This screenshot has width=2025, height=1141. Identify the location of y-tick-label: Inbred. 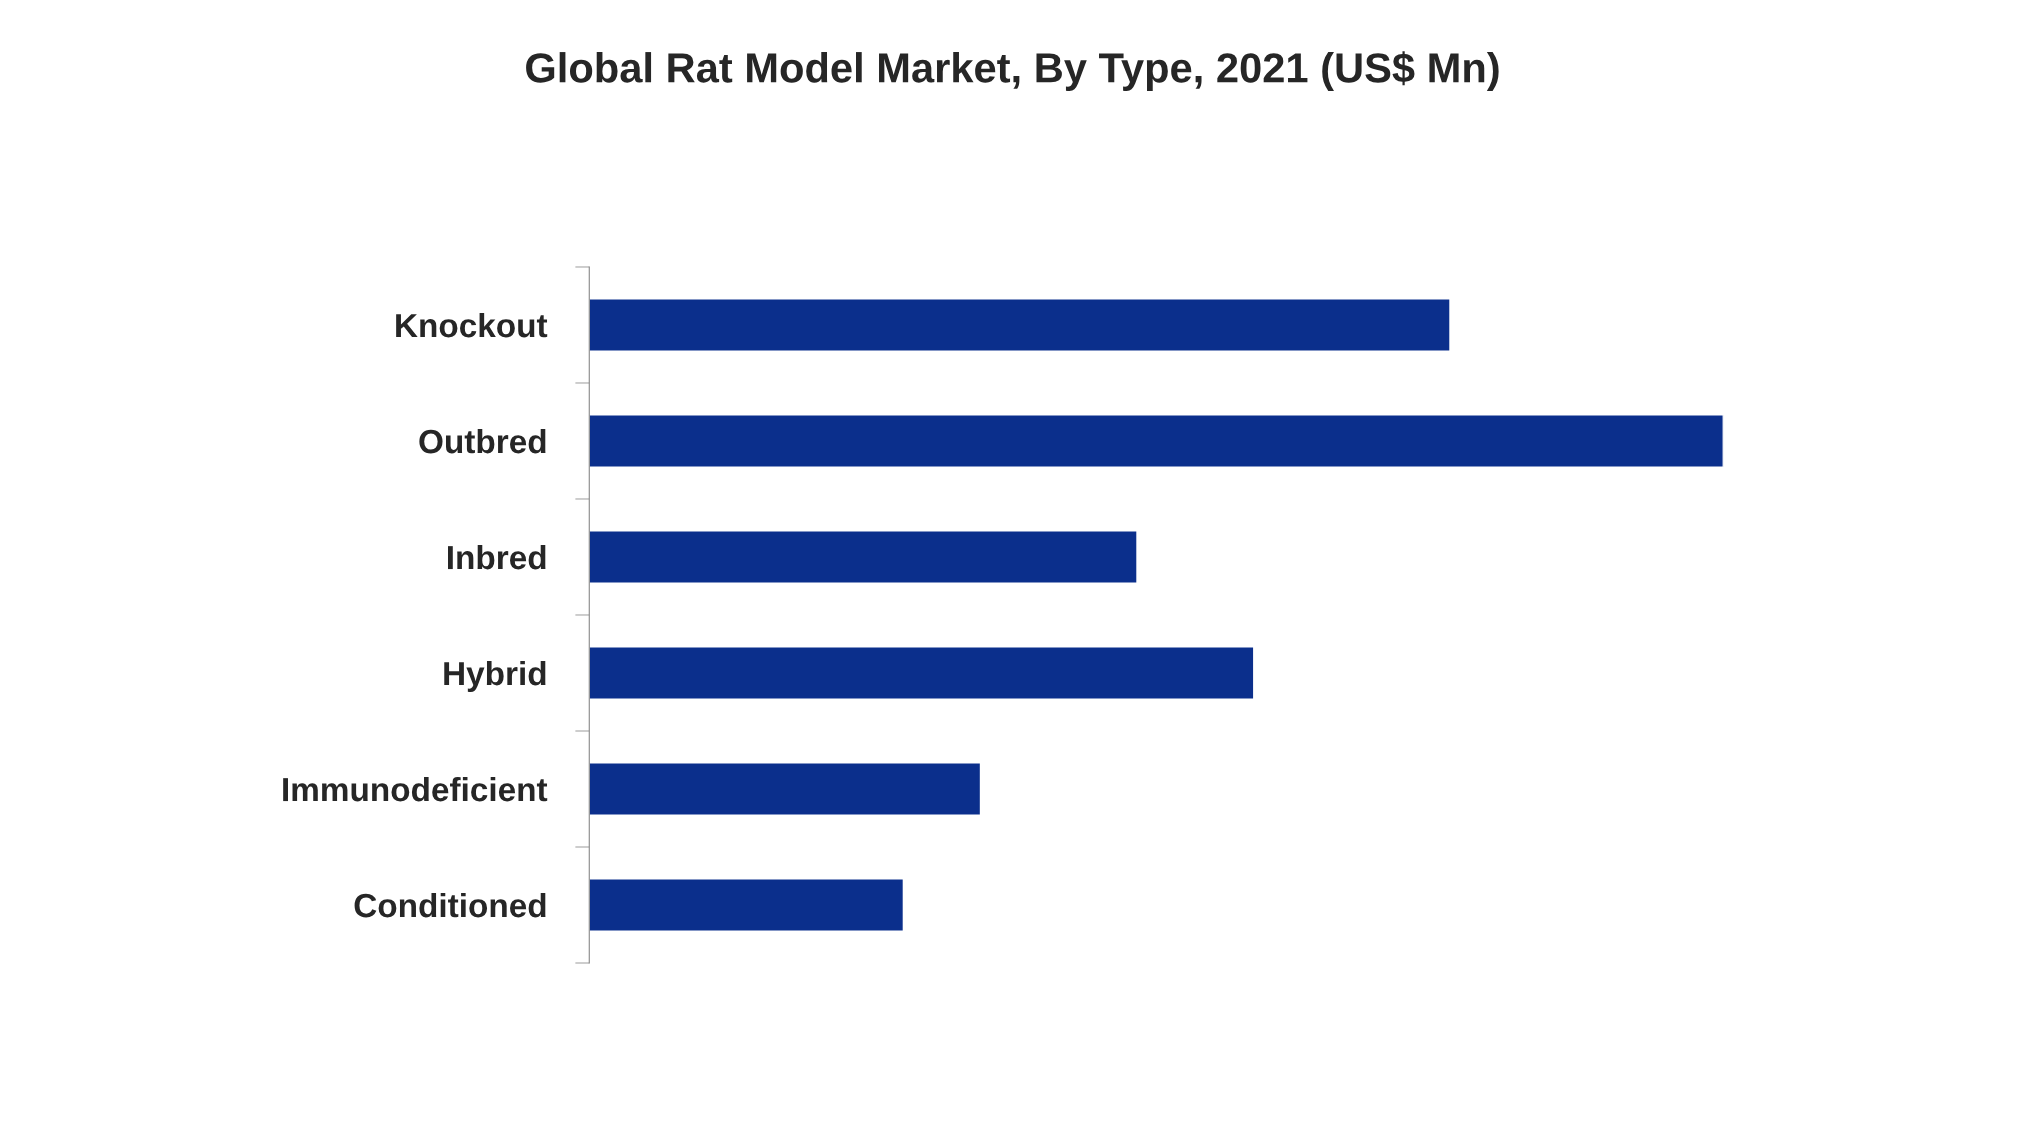
(496, 557).